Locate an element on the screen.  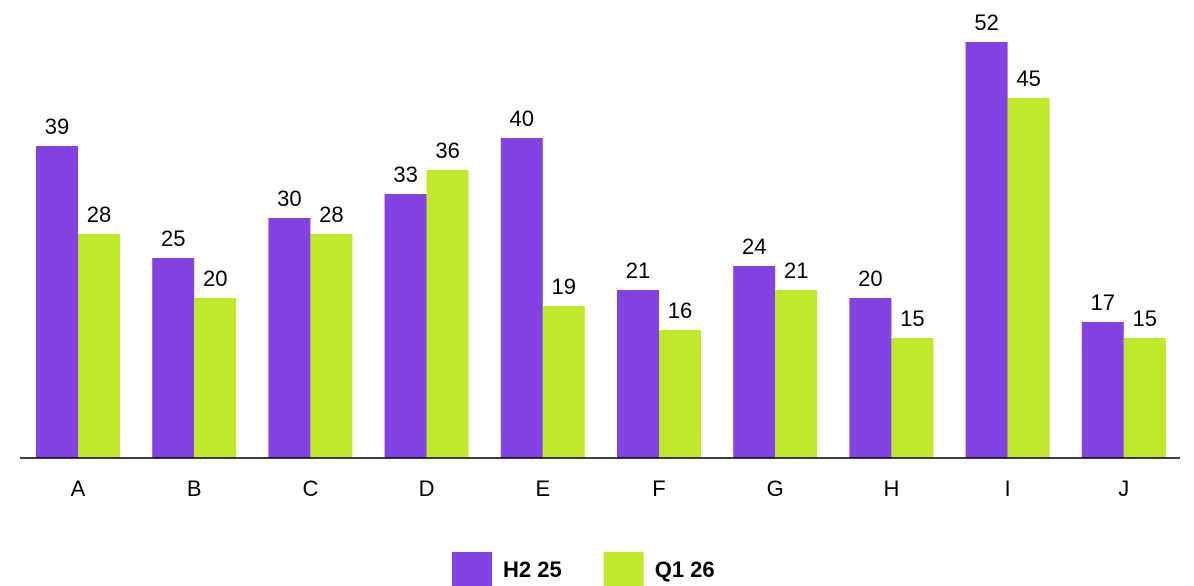
x-tick-label: E is located at coordinates (542, 488).